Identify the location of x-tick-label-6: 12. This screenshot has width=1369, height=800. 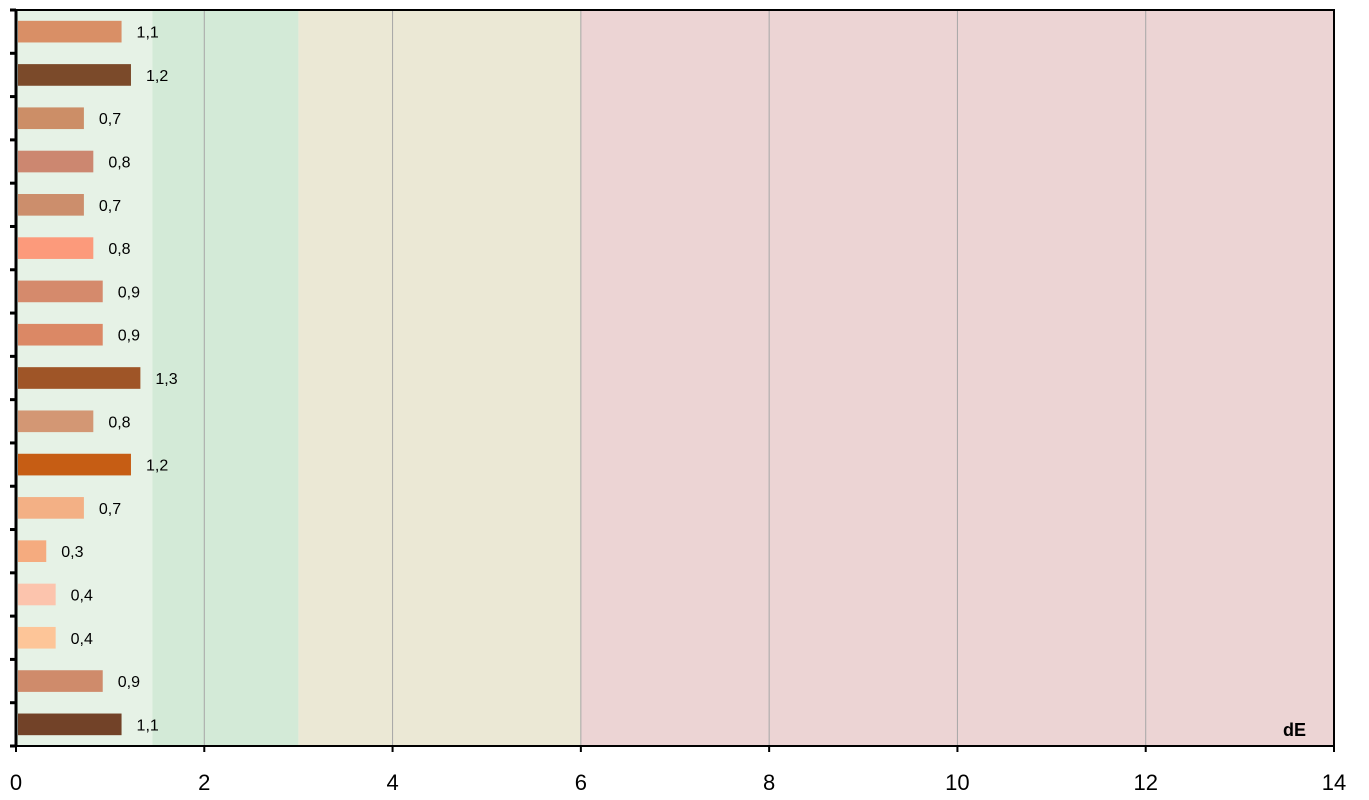
(1145, 782).